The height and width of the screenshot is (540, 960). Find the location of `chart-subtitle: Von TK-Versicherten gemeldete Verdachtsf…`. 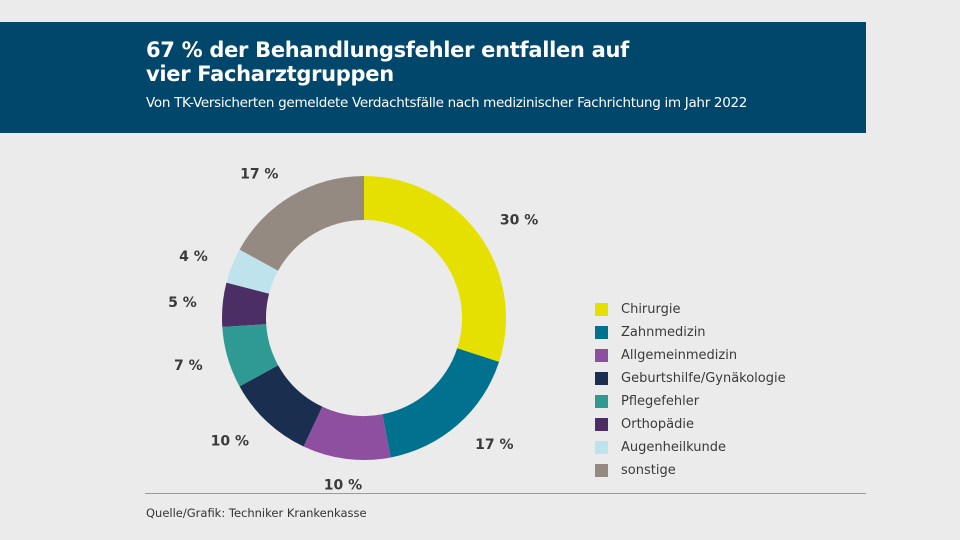

chart-subtitle: Von TK-Versicherten gemeldete Verdachtsf… is located at coordinates (447, 103).